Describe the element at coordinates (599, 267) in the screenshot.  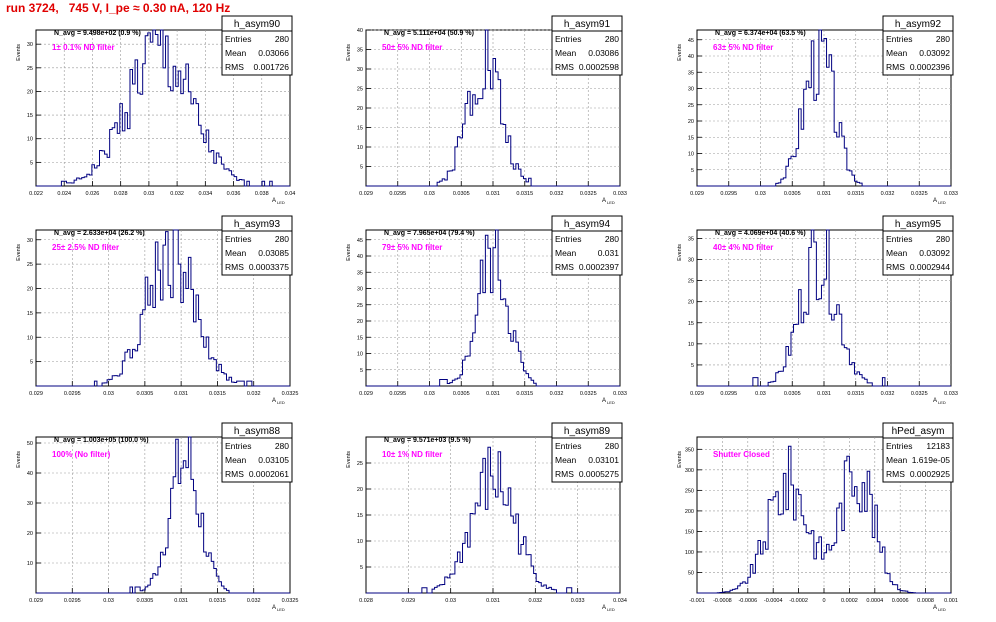
I see `stats-rms-value: 0.0002397` at that location.